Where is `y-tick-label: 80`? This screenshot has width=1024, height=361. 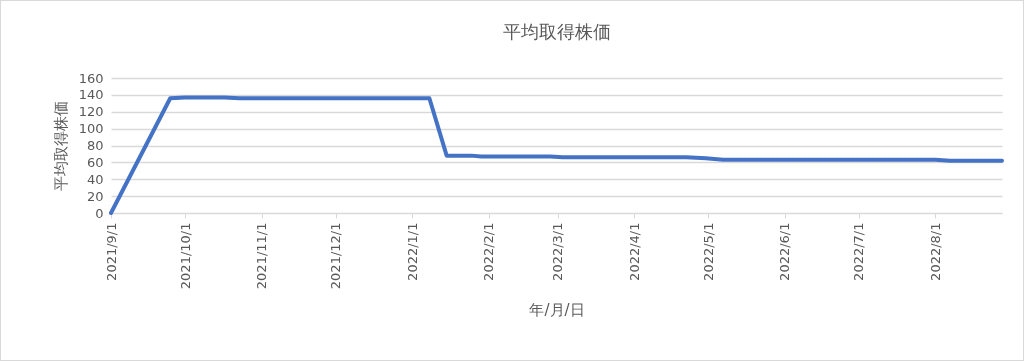
y-tick-label: 80 is located at coordinates (95, 145).